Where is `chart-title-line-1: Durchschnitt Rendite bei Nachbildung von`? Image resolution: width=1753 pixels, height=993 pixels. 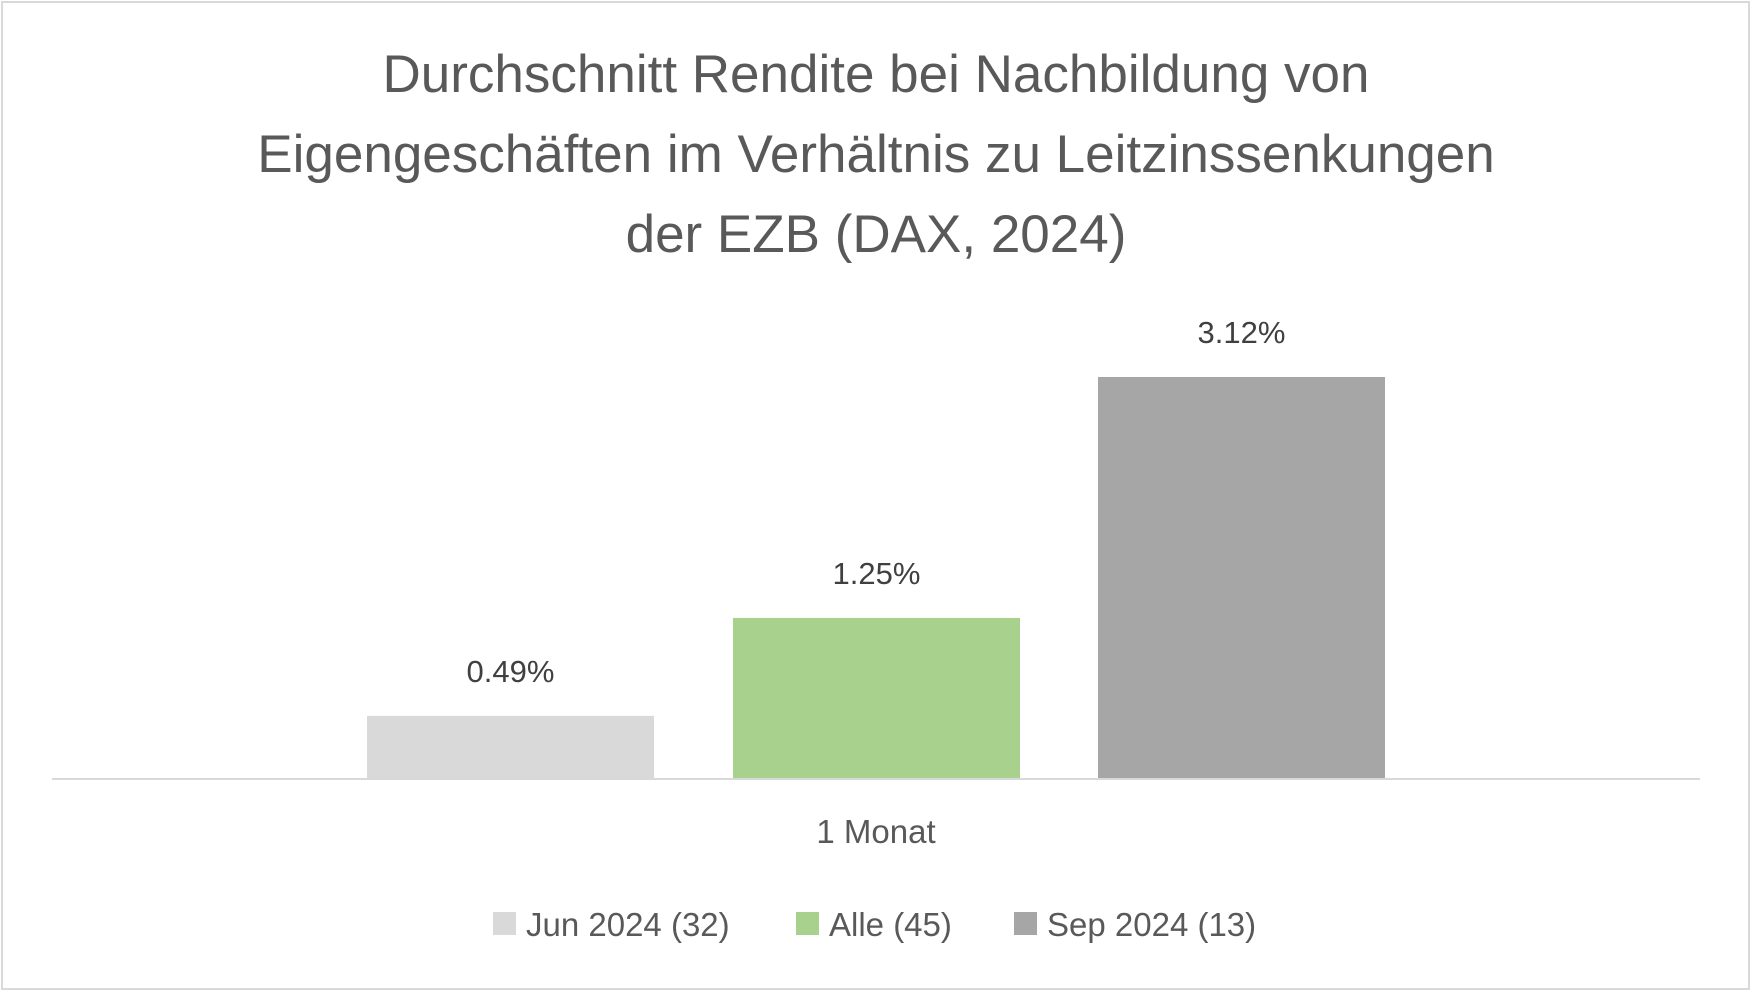
chart-title-line-1: Durchschnitt Rendite bei Nachbildung von is located at coordinates (876, 74).